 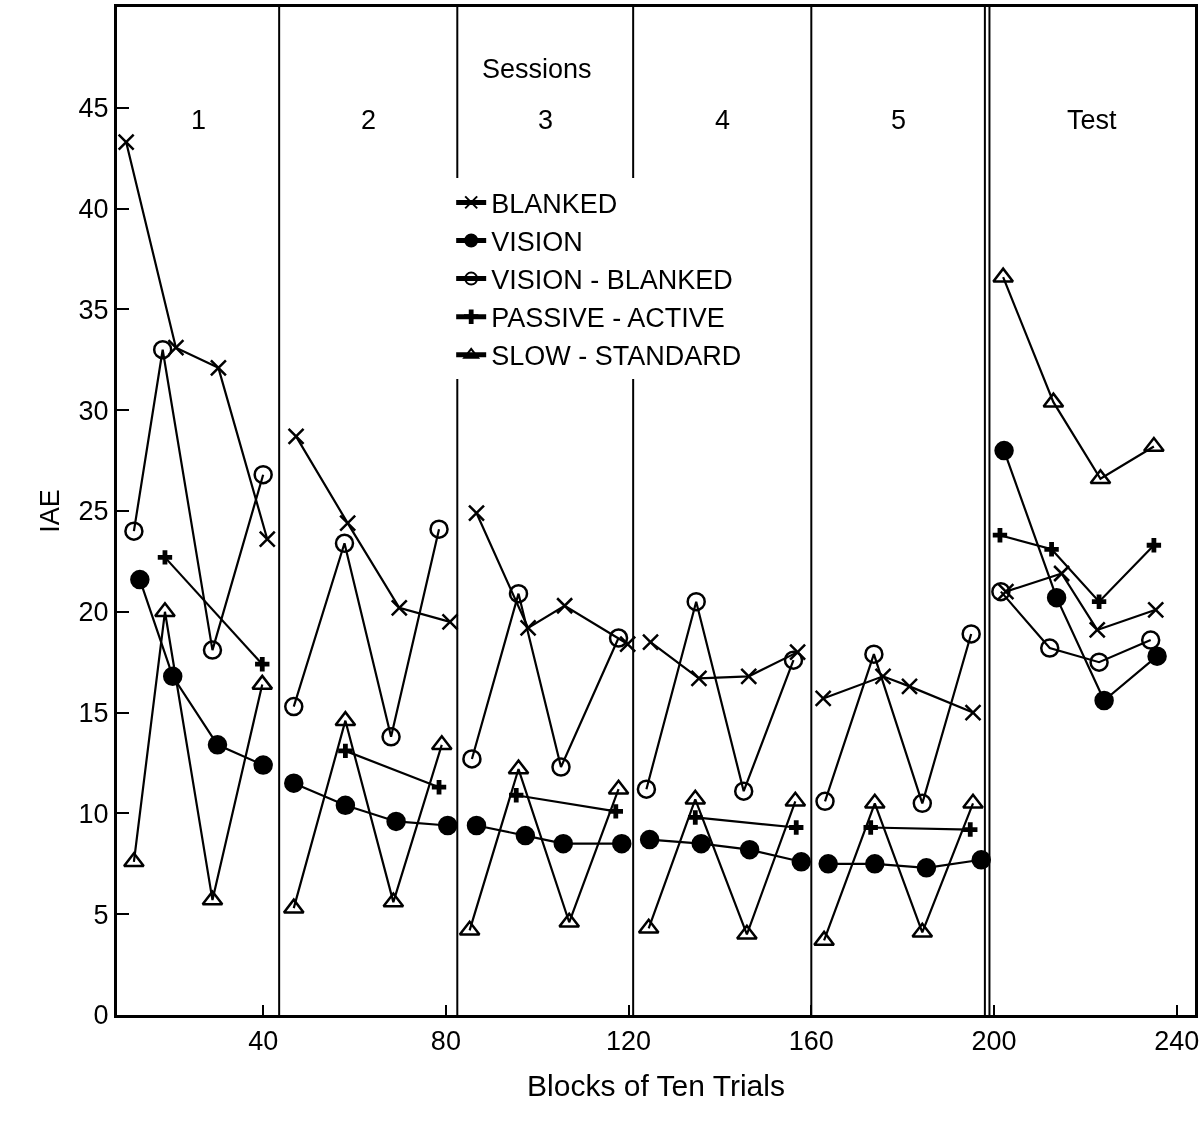 I want to click on y-tick-label: 25, so click(x=93, y=511).